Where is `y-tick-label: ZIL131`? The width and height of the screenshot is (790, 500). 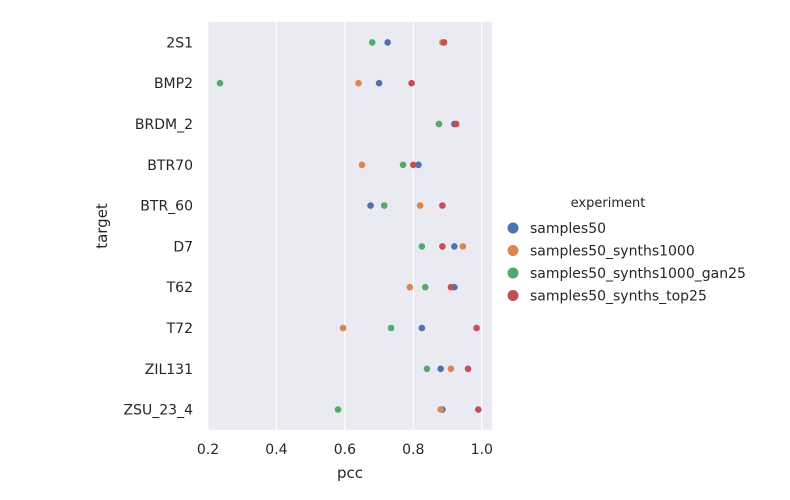 y-tick-label: ZIL131 is located at coordinates (169, 370).